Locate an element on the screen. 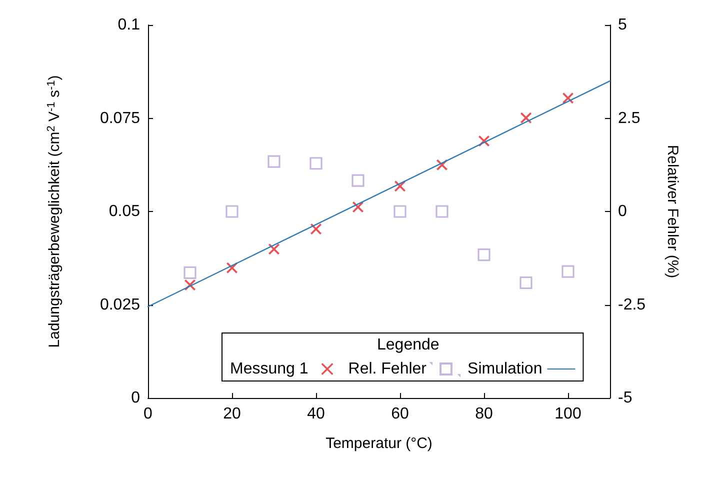 The height and width of the screenshot is (477, 723). x-tick-label: 20 is located at coordinates (232, 414).